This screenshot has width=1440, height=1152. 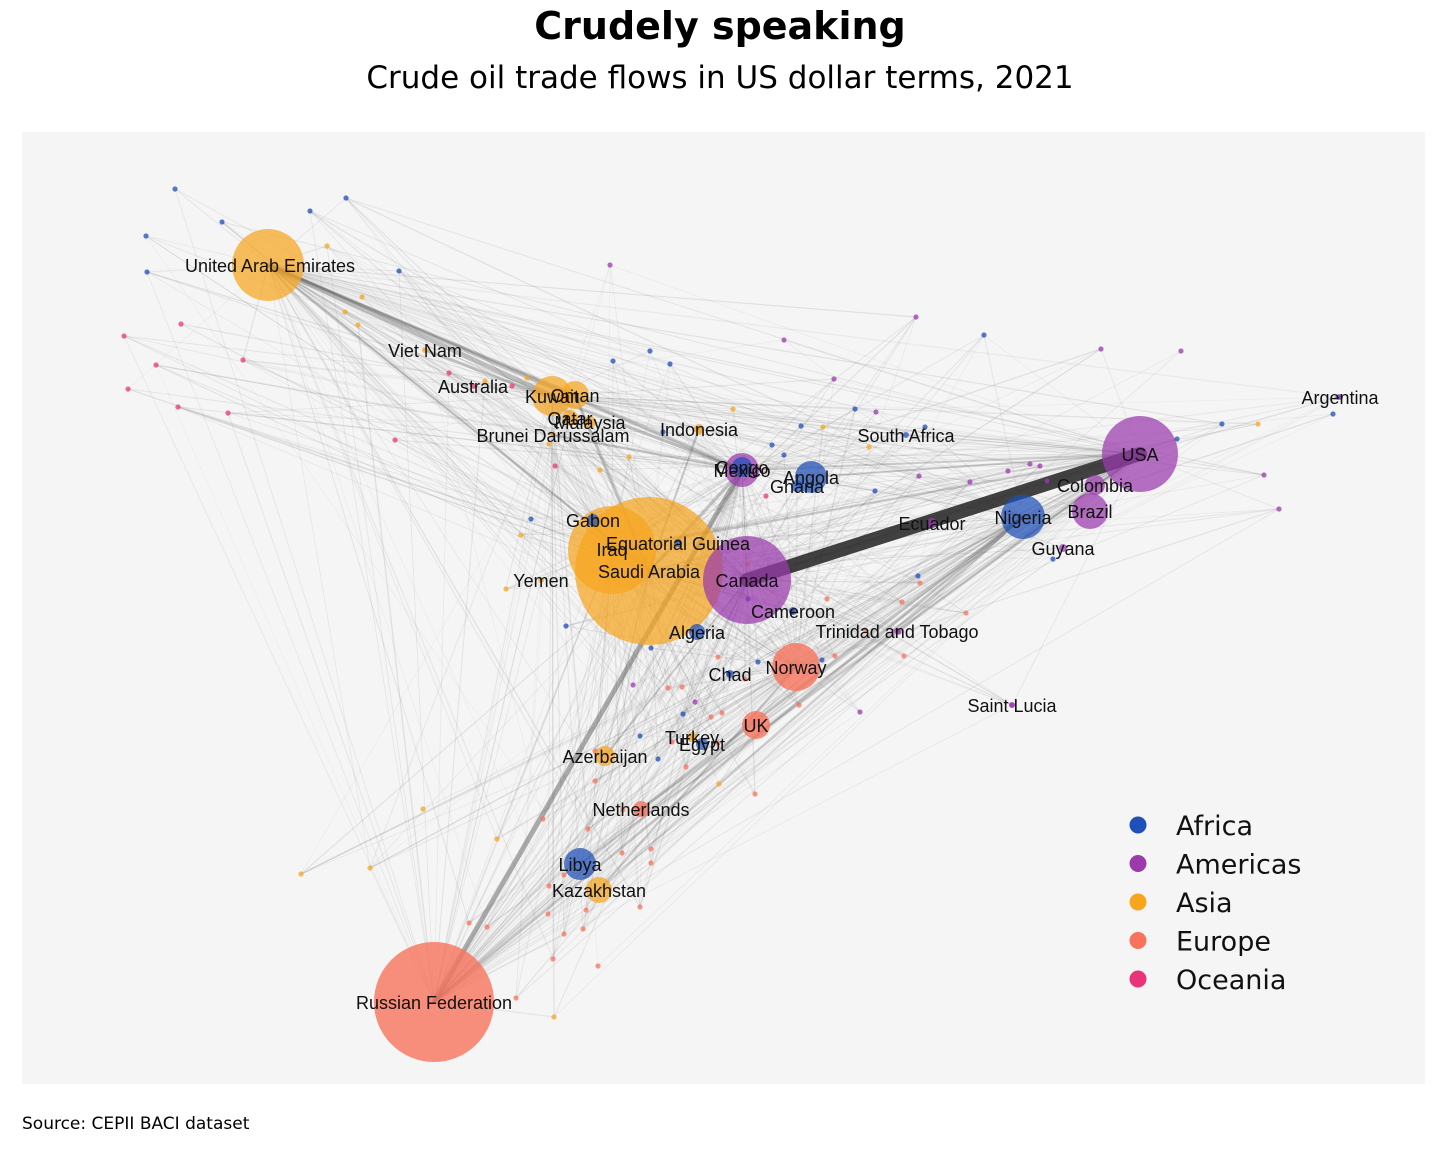 What do you see at coordinates (932, 523) in the screenshot?
I see `country-node-ecuador` at bounding box center [932, 523].